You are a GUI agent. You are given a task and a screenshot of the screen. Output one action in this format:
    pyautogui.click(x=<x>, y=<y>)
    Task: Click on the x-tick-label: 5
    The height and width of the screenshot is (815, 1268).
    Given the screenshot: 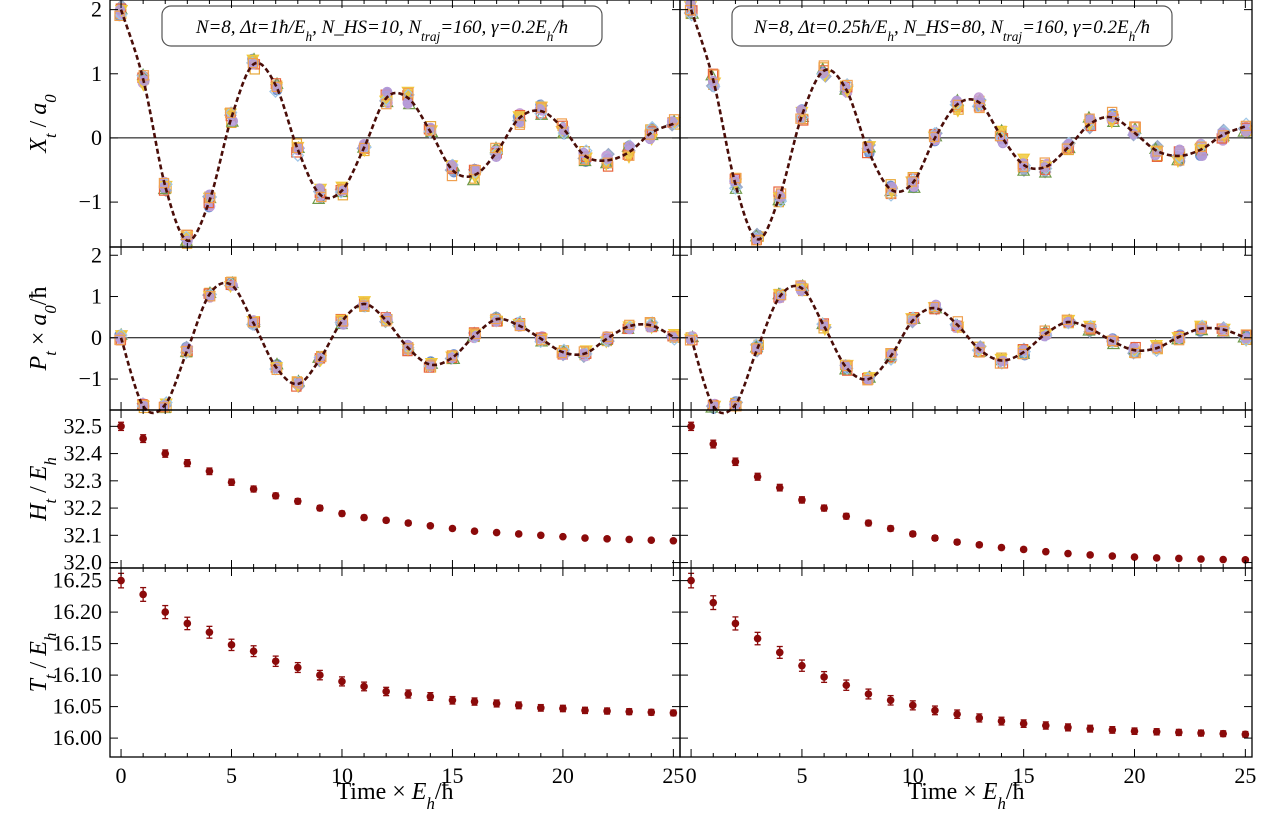 What is the action you would take?
    pyautogui.click(x=231, y=775)
    